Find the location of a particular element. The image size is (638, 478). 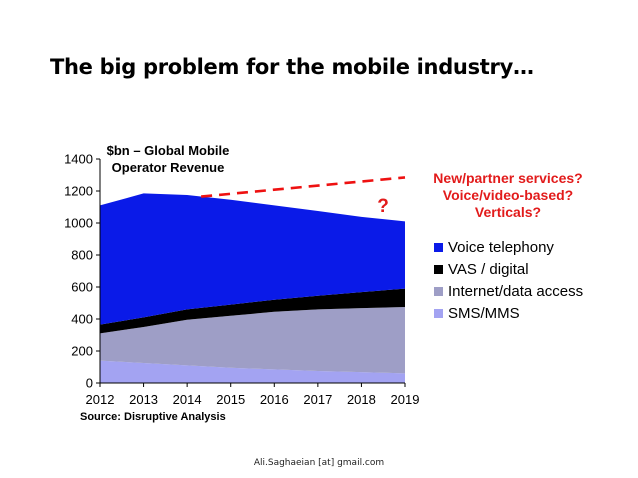

y-tick-label: 1400 is located at coordinates (78, 159).